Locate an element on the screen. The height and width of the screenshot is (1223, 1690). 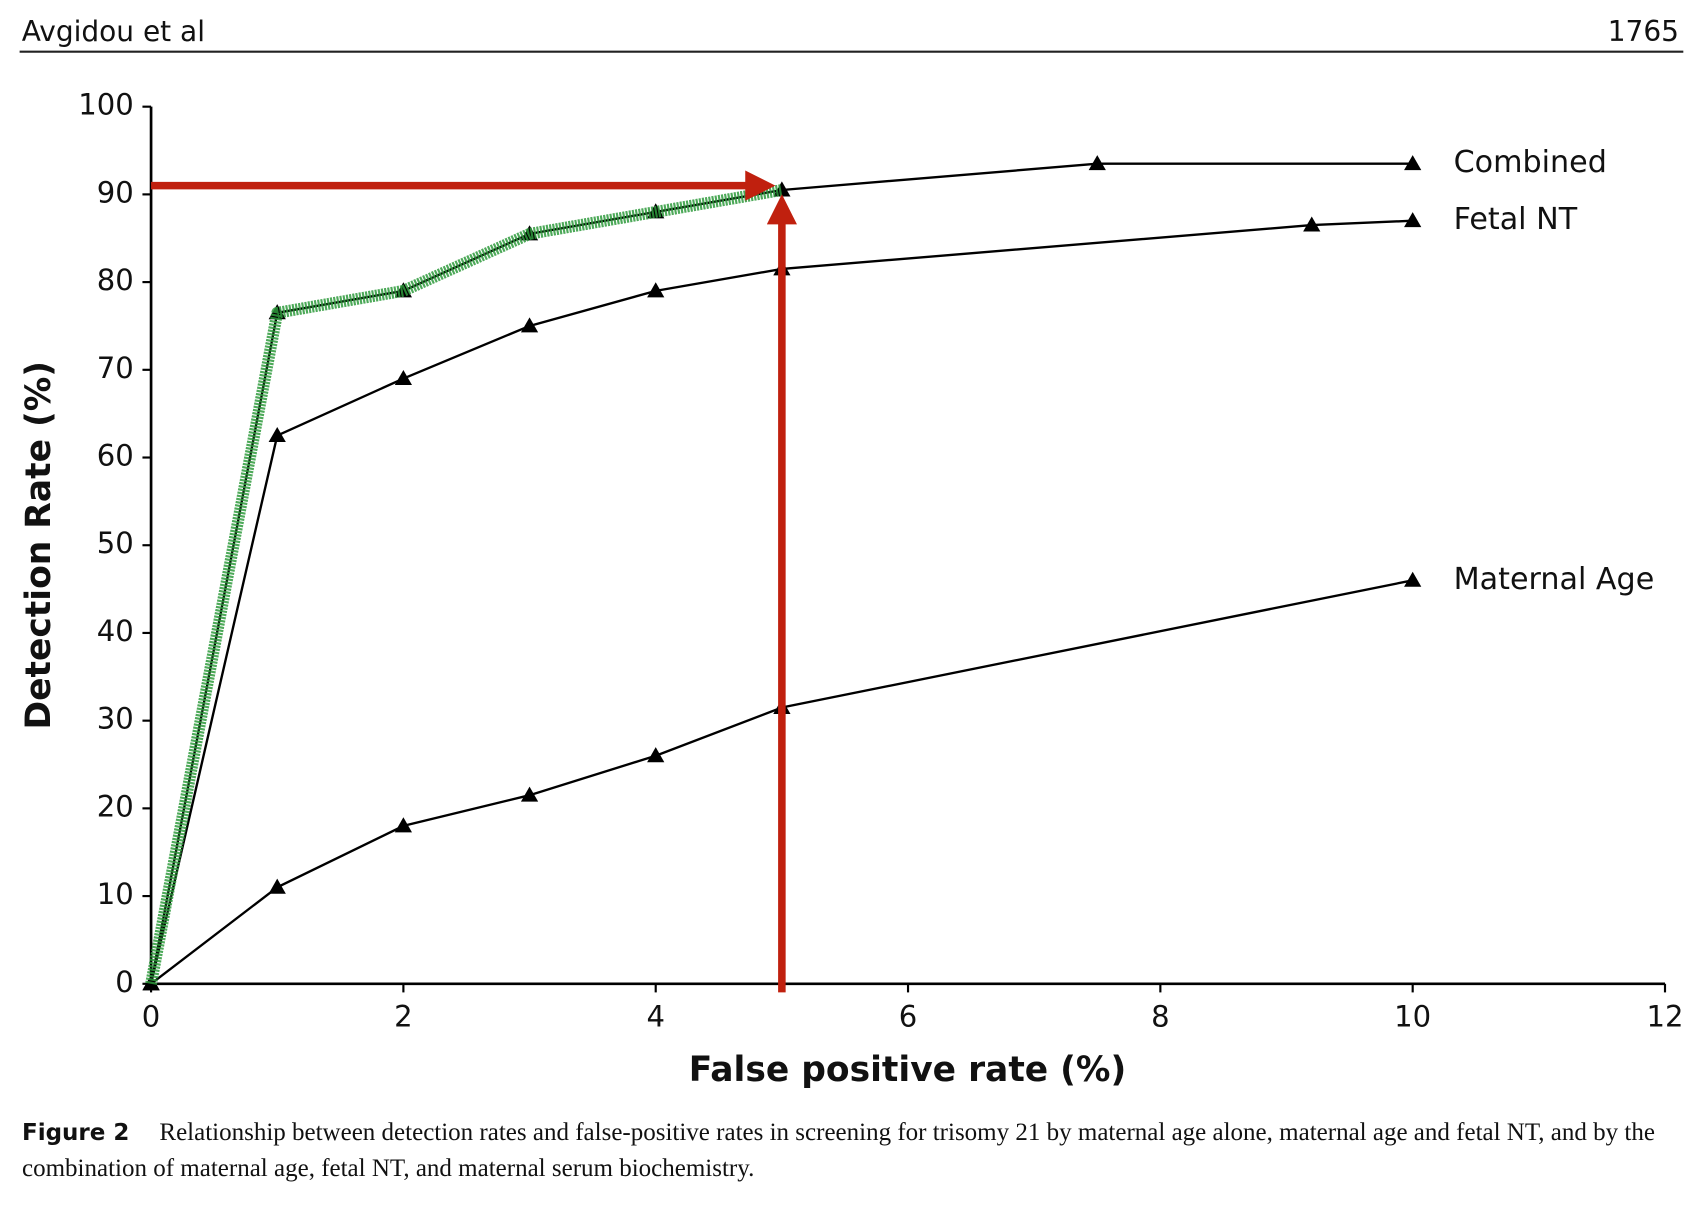
series-label: Combined is located at coordinates (1530, 162).